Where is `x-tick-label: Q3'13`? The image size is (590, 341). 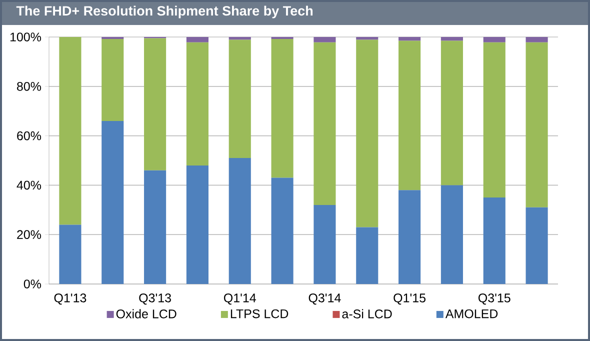
x-tick-label: Q3'13 is located at coordinates (155, 299).